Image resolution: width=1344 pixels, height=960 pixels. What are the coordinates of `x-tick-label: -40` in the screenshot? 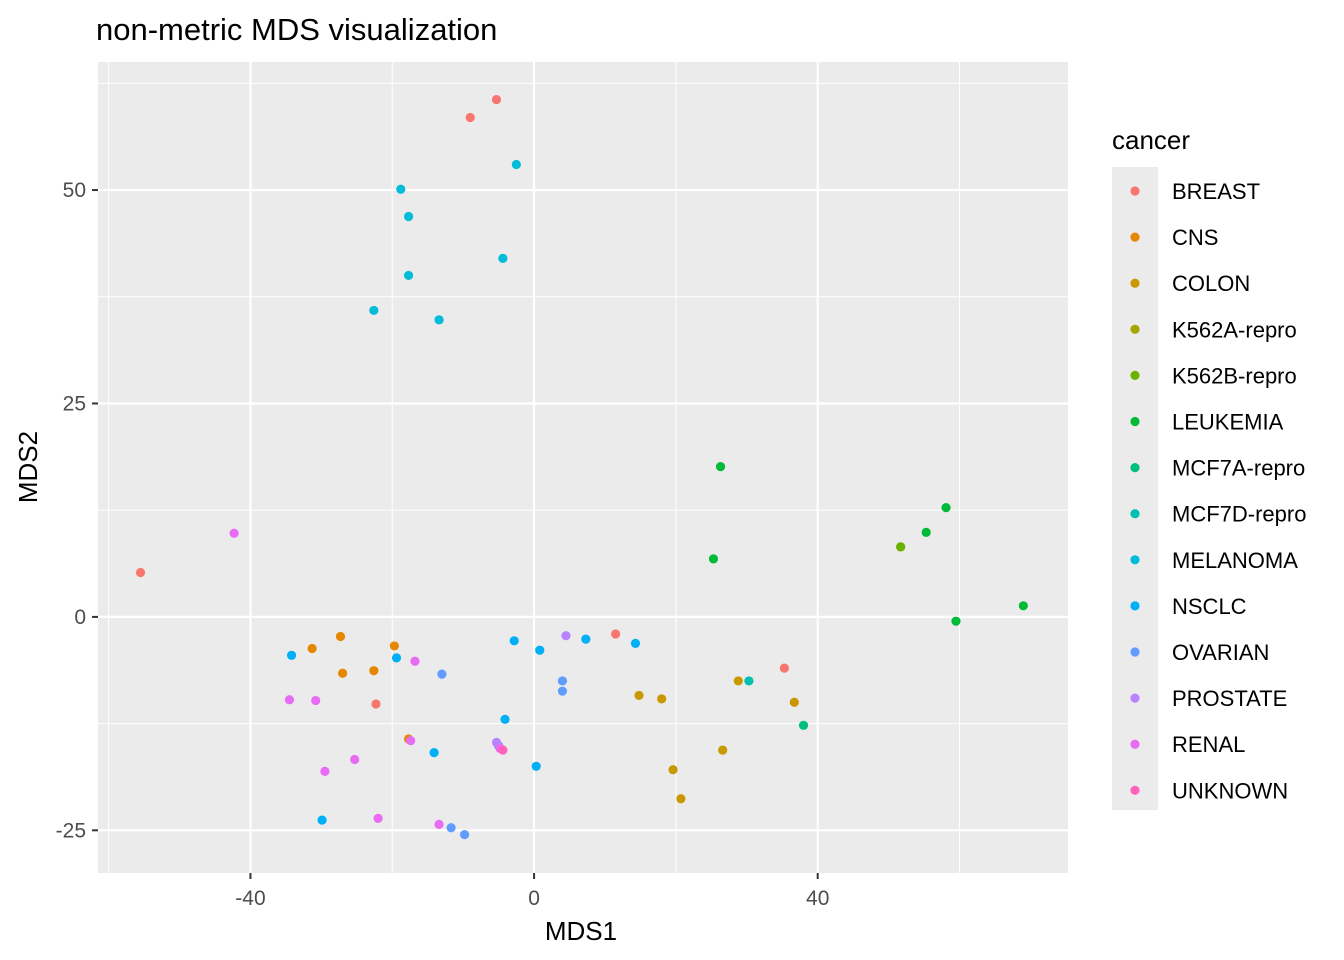 It's located at (250, 898).